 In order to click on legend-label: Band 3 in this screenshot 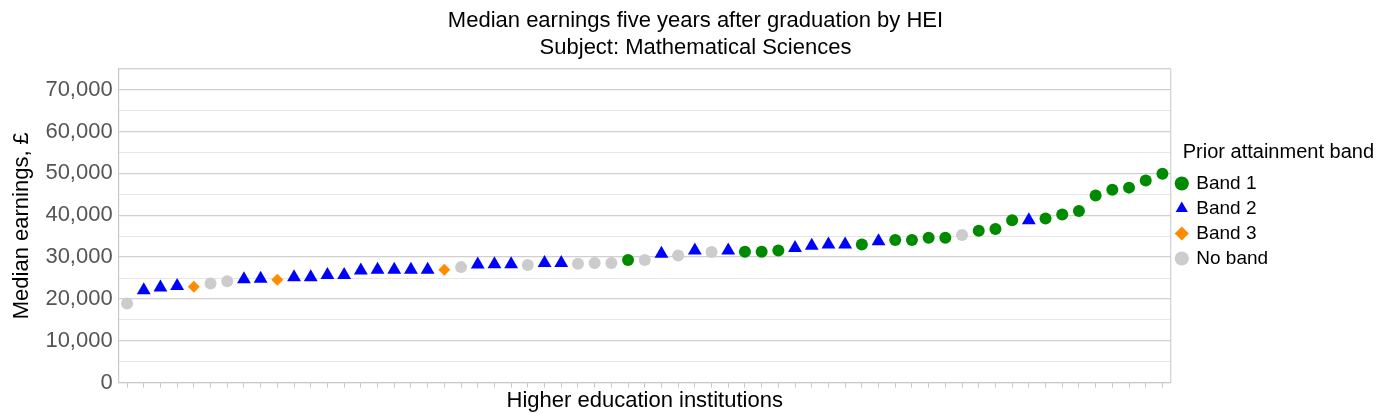, I will do `click(1226, 232)`.